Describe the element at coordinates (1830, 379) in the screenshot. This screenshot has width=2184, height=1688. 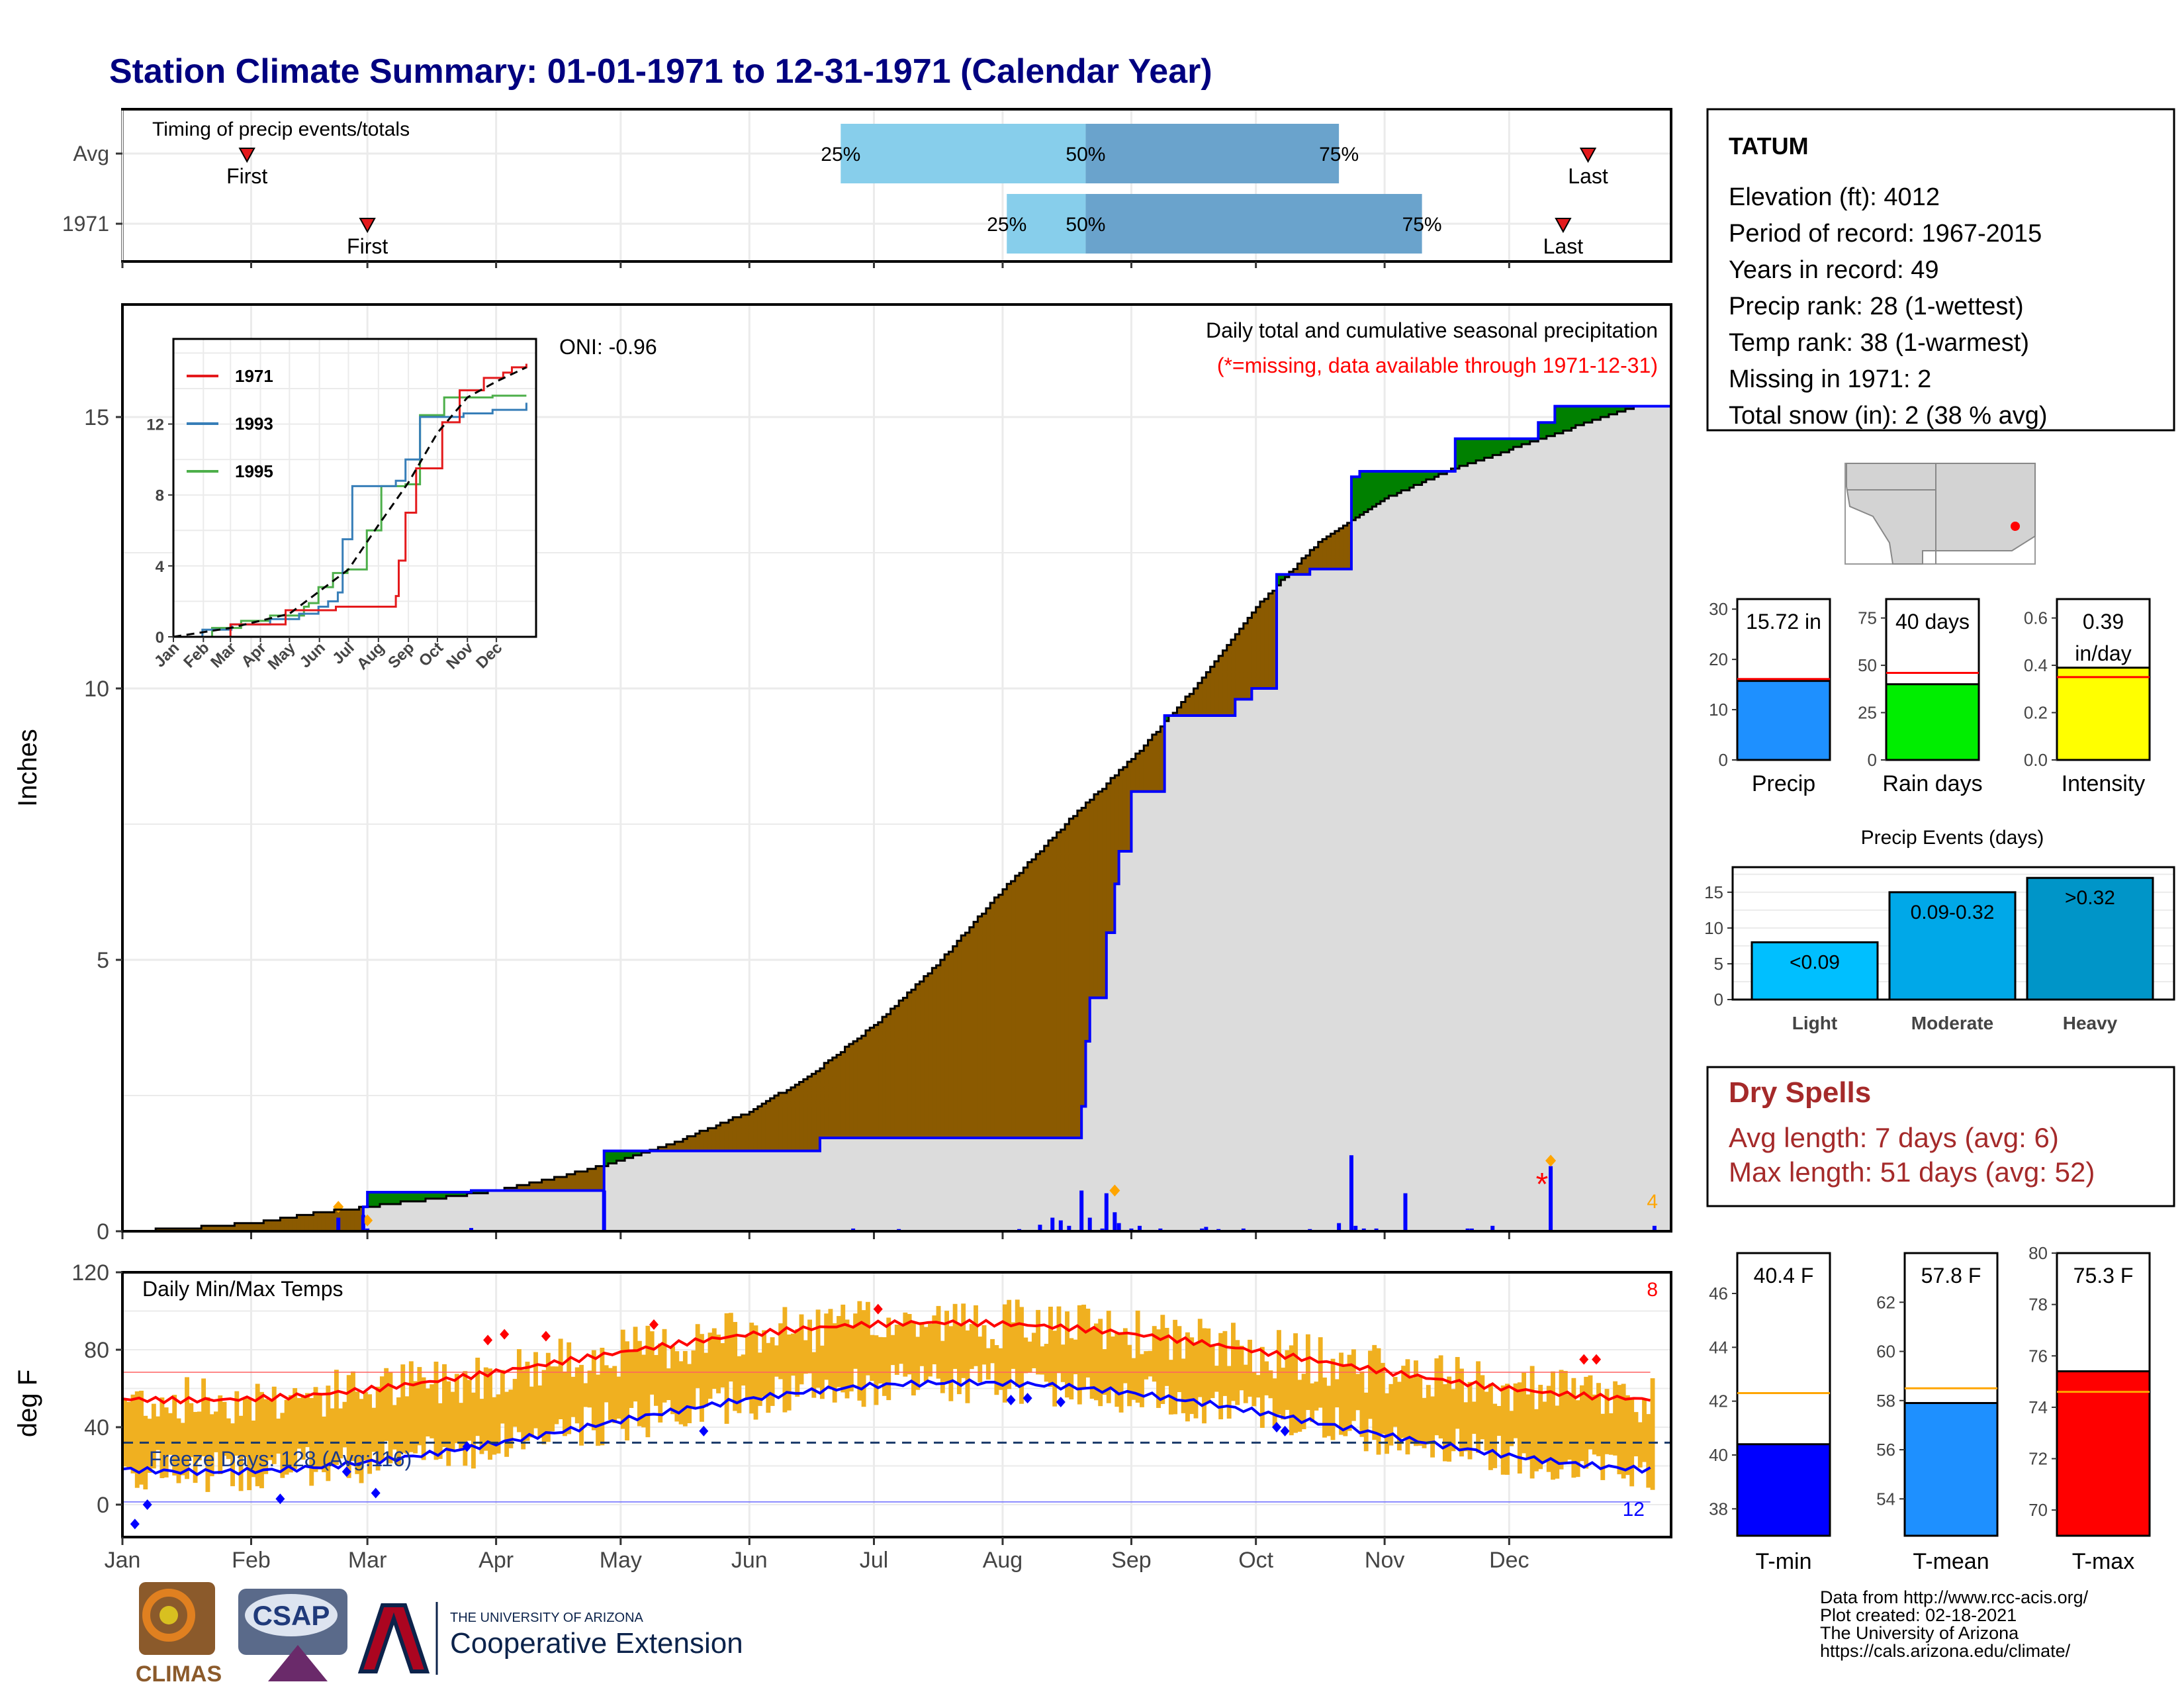
I see `station-info-line: Missing in 1971: 2` at that location.